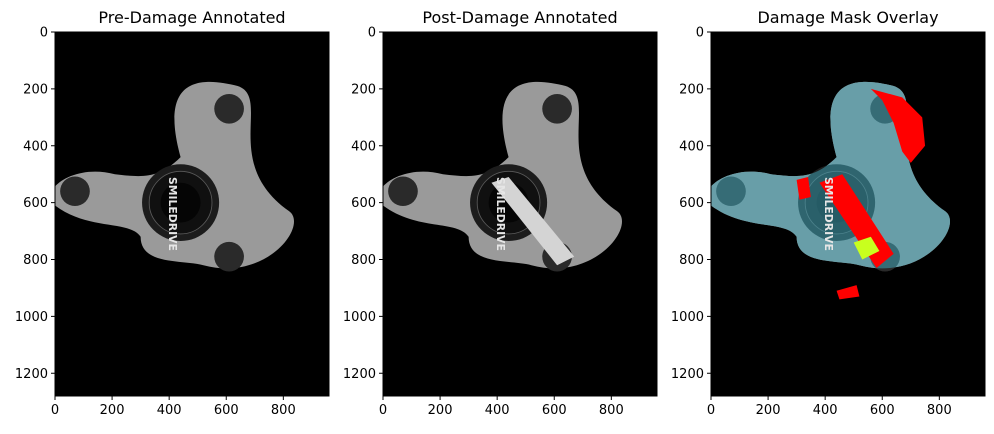 The image size is (994, 434). I want to click on damage-region, so click(898, 125).